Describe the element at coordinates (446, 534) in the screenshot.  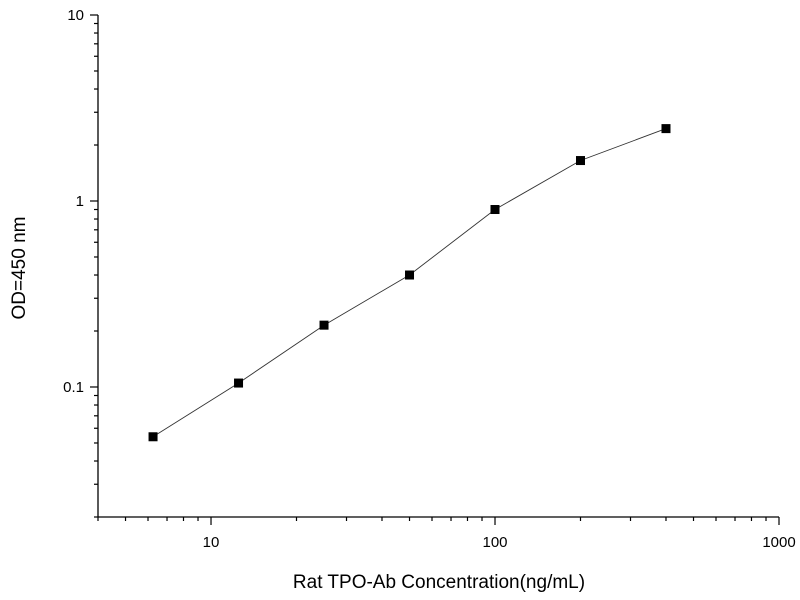
I see `x-axis-ticks: 10 100 1000` at that location.